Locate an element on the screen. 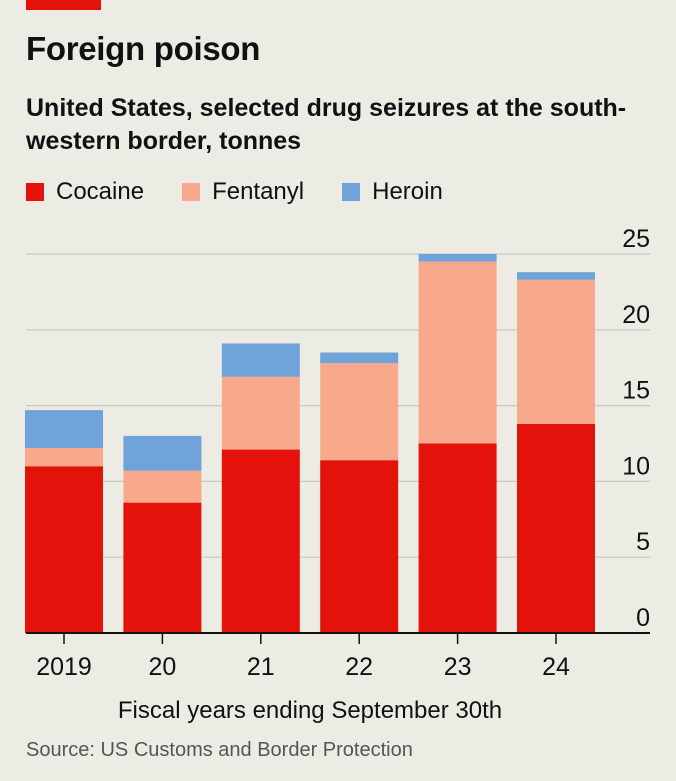 The width and height of the screenshot is (676, 781). x-tick-label-20: 20 is located at coordinates (162, 667).